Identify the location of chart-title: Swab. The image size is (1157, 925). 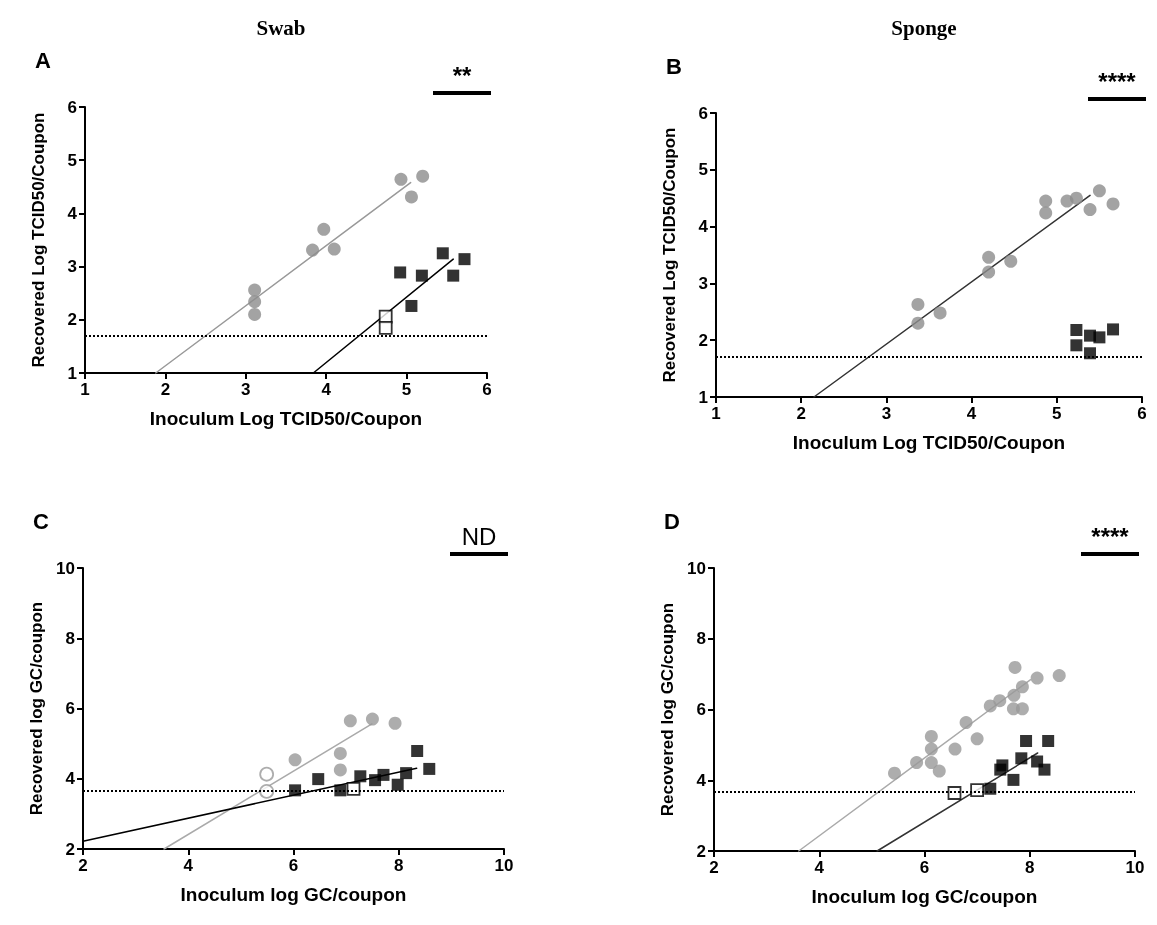
(281, 27).